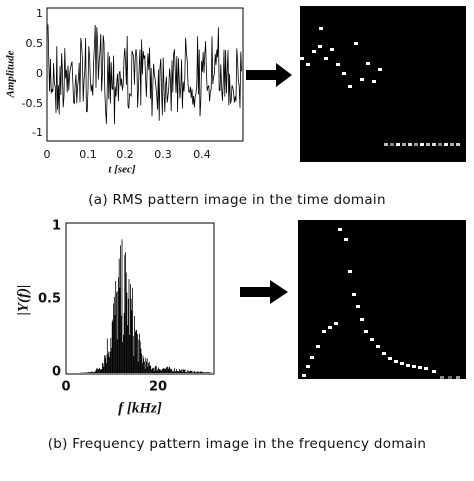 Image resolution: width=474 pixels, height=481 pixels. Describe the element at coordinates (237, 200) in the screenshot. I see `caption: (a) RMS pattern image in the time domain` at that location.